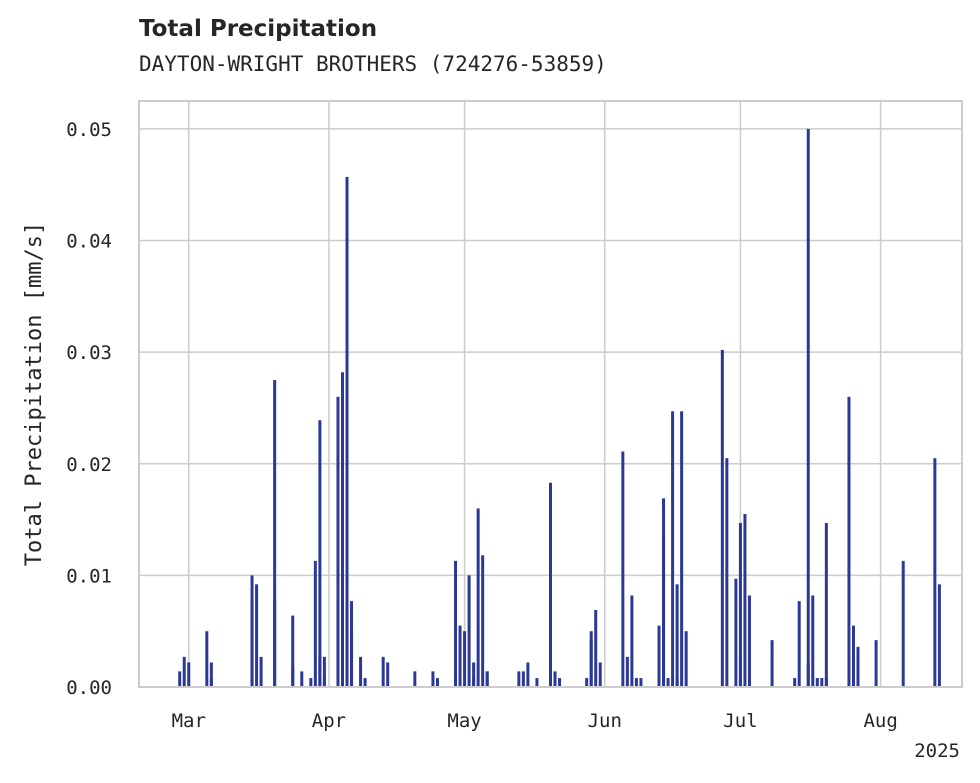 The width and height of the screenshot is (980, 783). What do you see at coordinates (937, 751) in the screenshot?
I see `year-label: 2025` at bounding box center [937, 751].